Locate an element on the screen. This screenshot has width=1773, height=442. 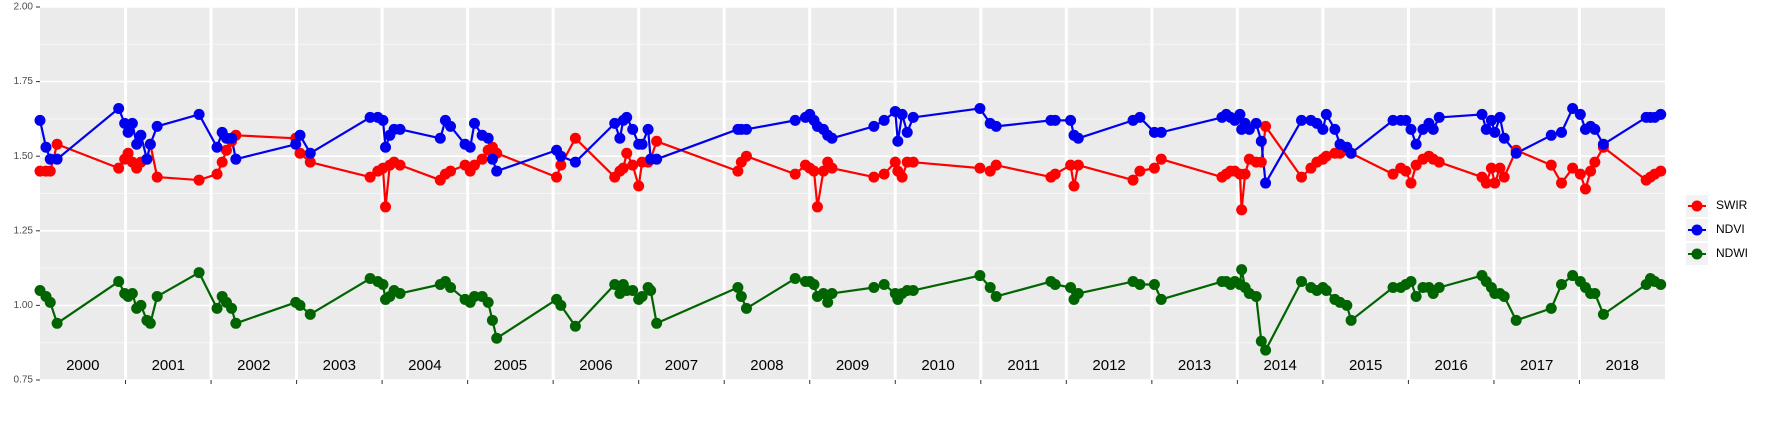
year-label: 2009 is located at coordinates (852, 365).